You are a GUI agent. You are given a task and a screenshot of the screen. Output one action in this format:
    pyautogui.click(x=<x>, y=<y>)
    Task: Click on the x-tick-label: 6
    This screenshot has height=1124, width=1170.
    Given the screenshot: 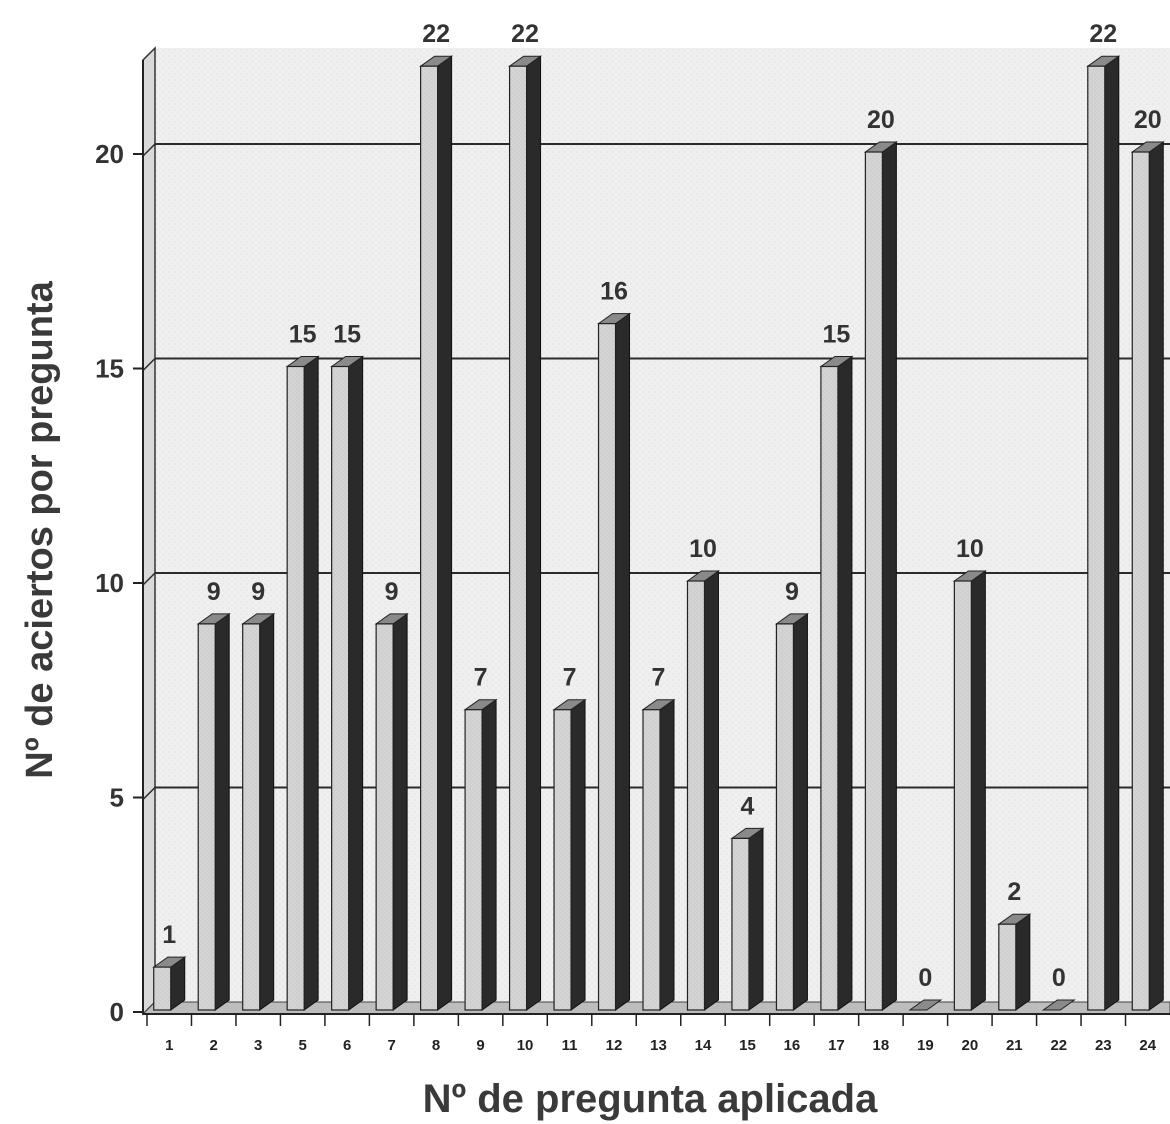 What is the action you would take?
    pyautogui.click(x=347, y=1045)
    